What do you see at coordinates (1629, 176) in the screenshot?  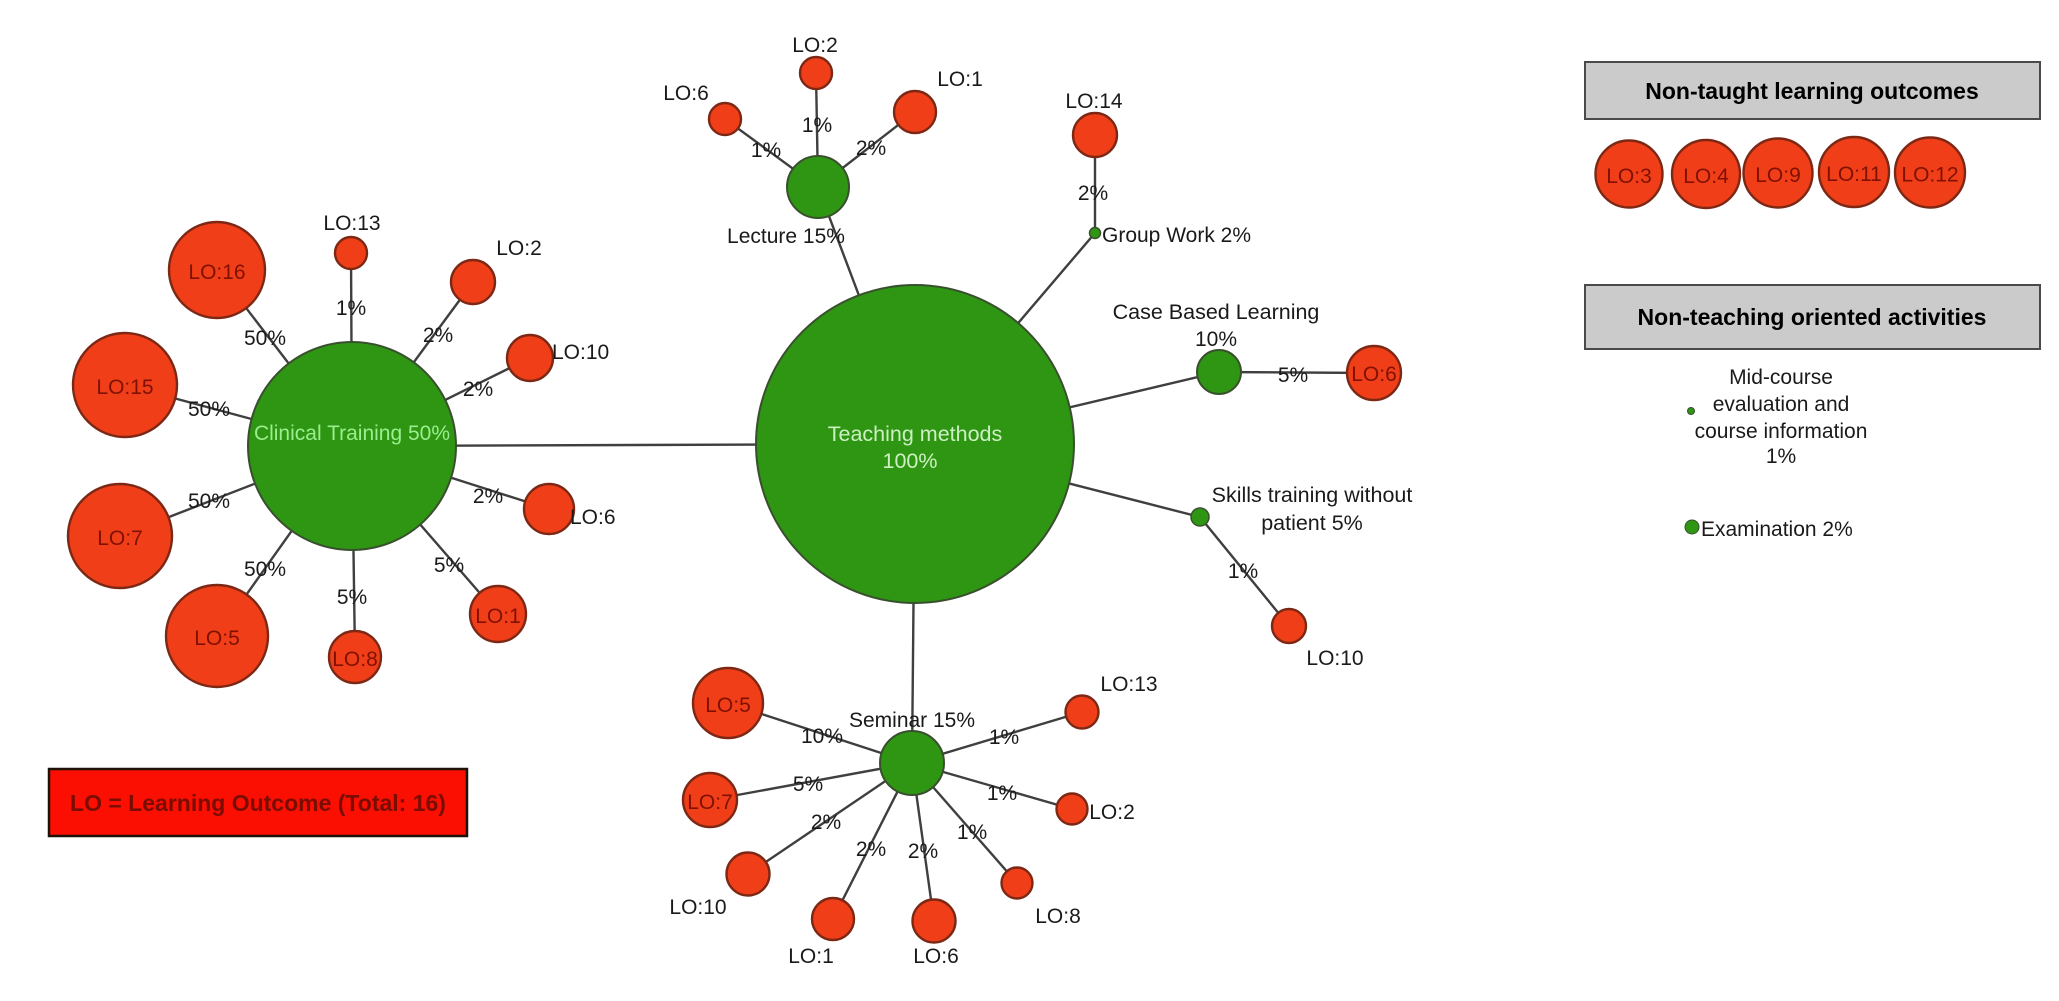 I see `svg-text: LO:3` at bounding box center [1629, 176].